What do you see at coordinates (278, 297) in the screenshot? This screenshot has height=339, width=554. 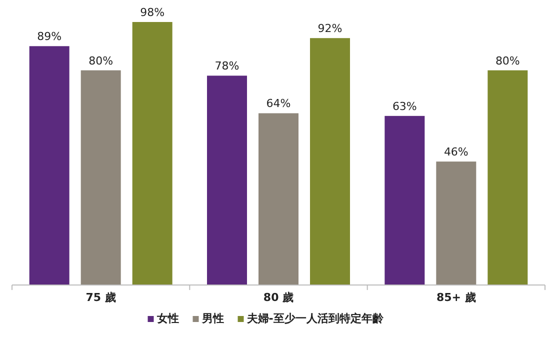 I see `x-tick-label: 80 歲` at bounding box center [278, 297].